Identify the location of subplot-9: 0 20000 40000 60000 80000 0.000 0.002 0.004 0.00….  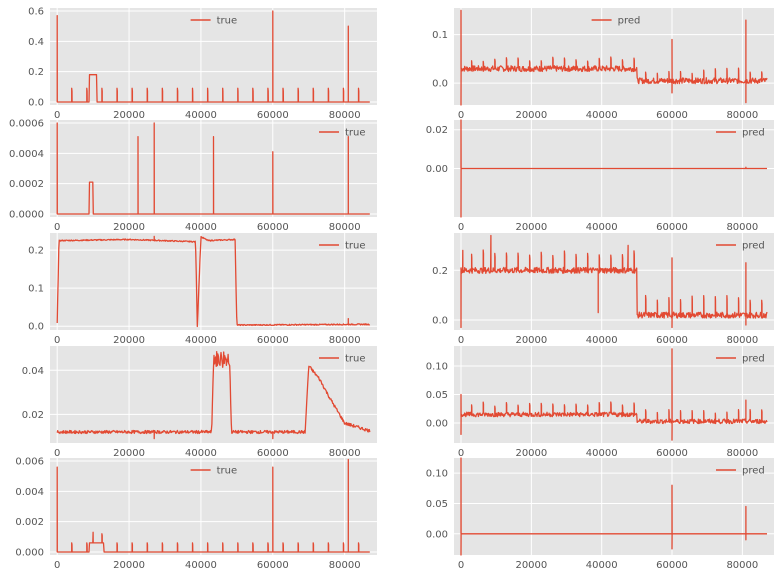
(196, 514).